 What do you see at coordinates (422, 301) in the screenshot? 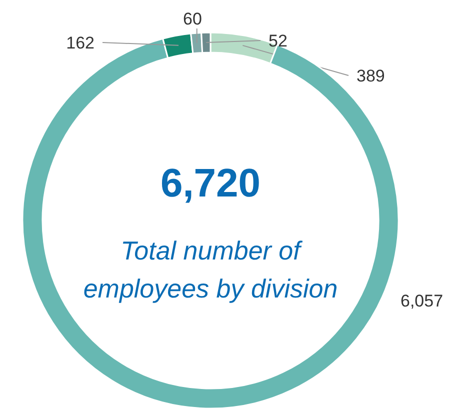
I see `data-label: 6,057` at bounding box center [422, 301].